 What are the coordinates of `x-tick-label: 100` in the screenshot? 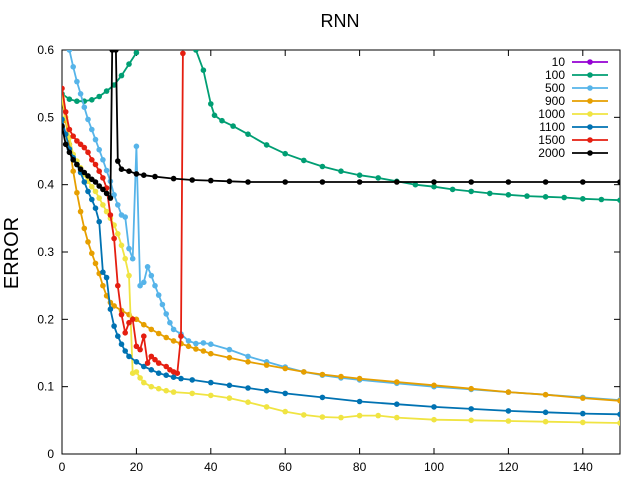 It's located at (434, 467).